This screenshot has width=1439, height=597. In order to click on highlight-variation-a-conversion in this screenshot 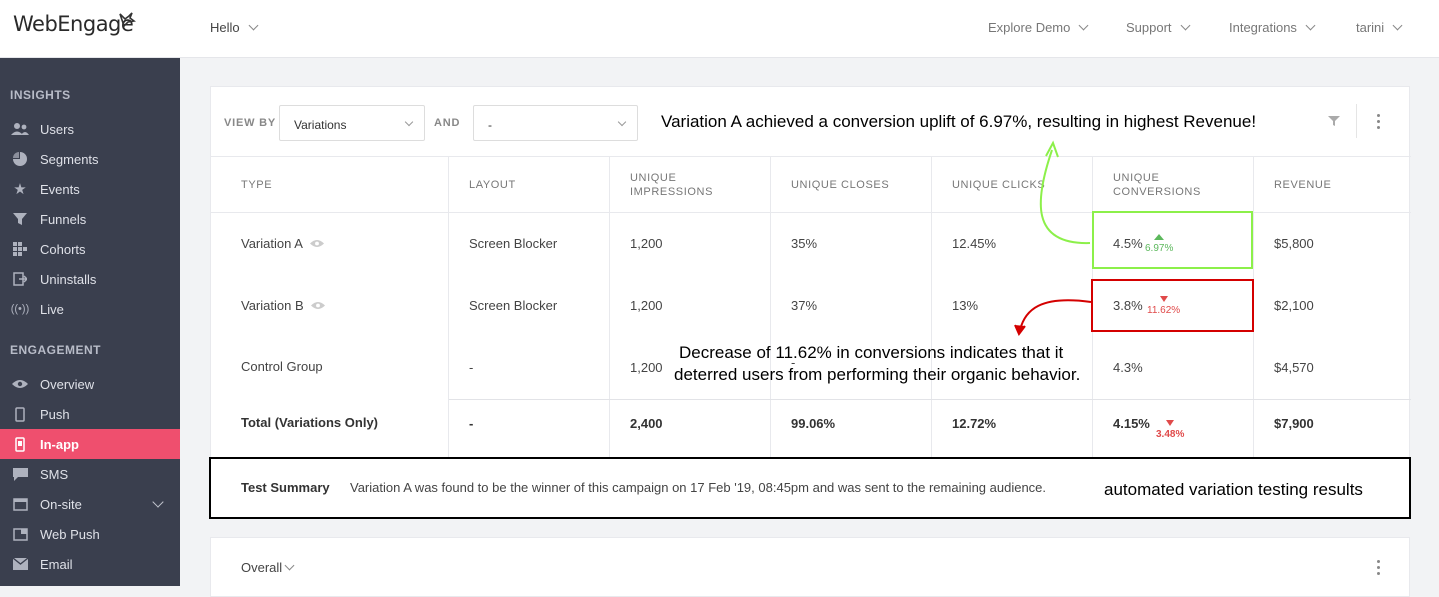, I will do `click(1172, 240)`.